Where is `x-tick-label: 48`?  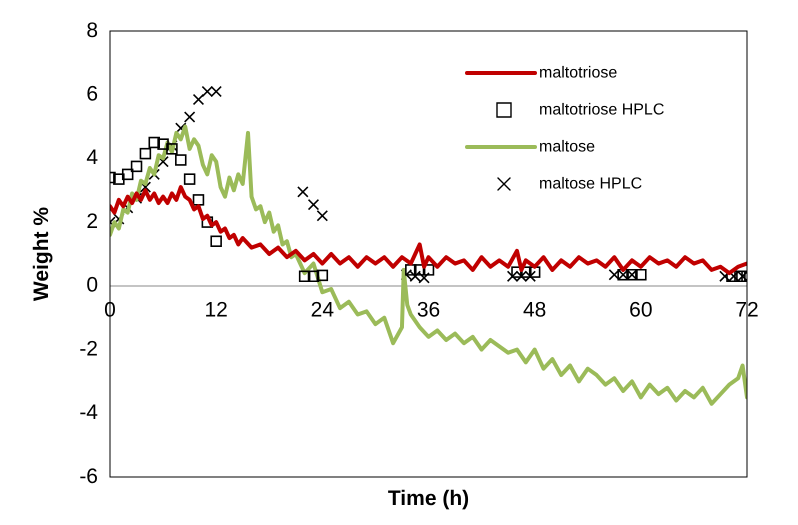
x-tick-label: 48 is located at coordinates (534, 310).